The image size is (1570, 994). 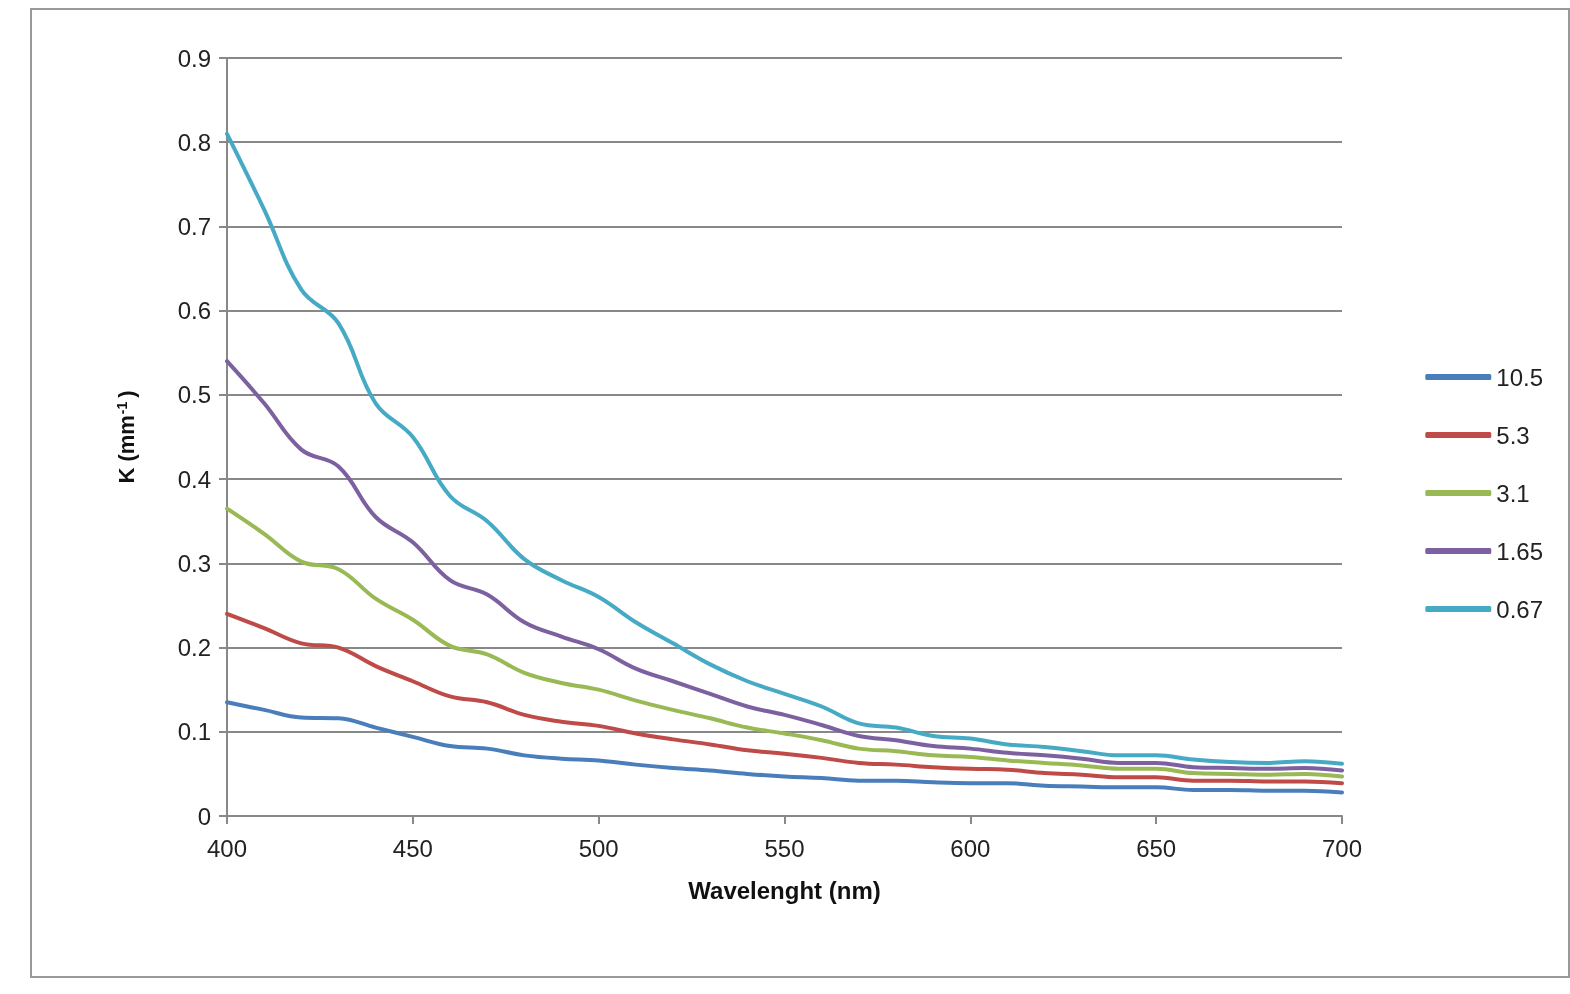 I want to click on legend-label: 1.65, so click(x=1520, y=551).